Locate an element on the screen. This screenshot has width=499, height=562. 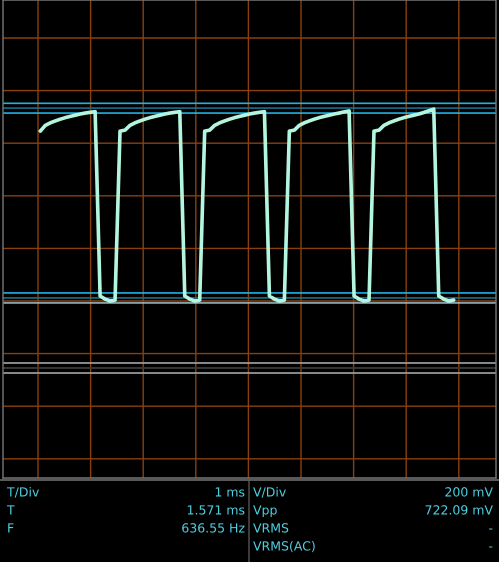
text: 636.55 Hz is located at coordinates (213, 528).